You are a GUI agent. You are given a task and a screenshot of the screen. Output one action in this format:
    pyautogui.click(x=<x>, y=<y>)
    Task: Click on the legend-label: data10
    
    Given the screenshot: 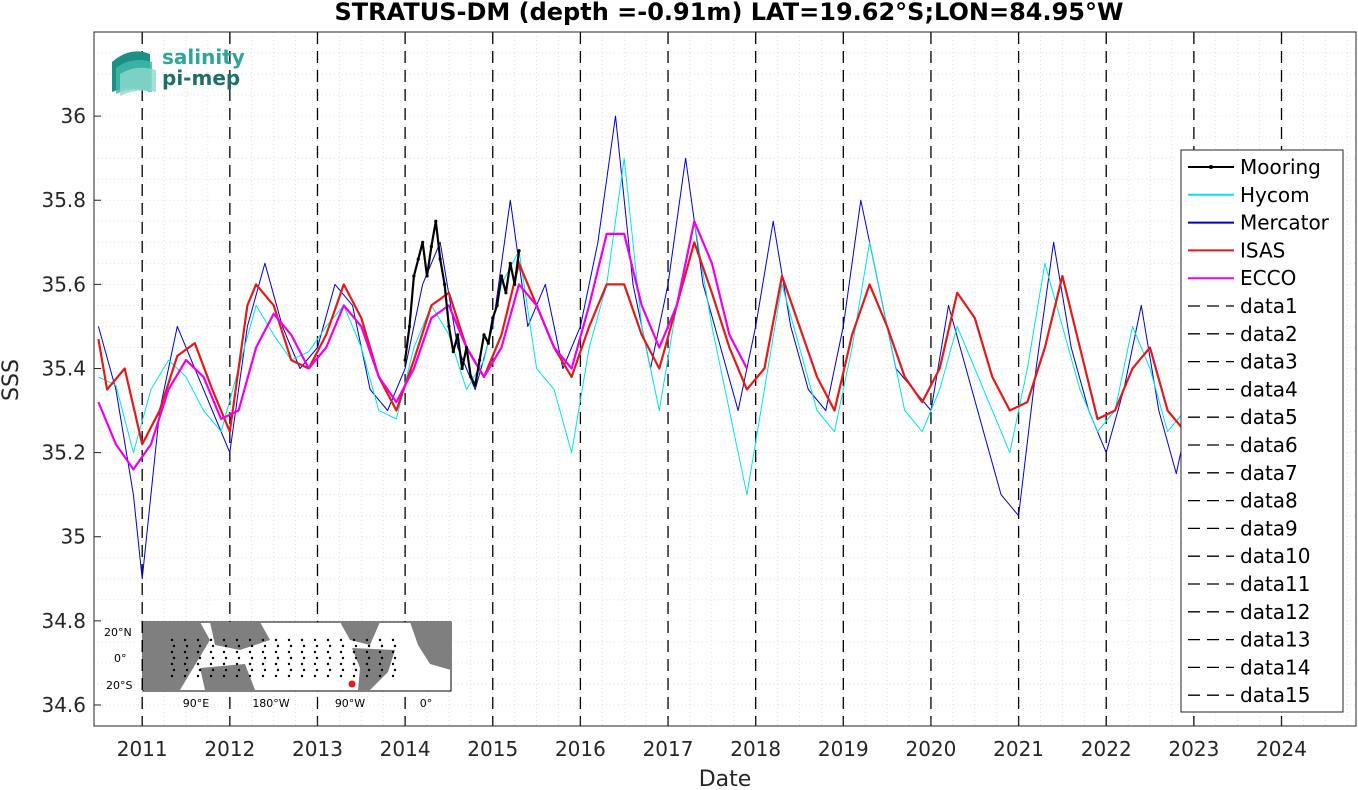 What is the action you would take?
    pyautogui.click(x=1275, y=556)
    